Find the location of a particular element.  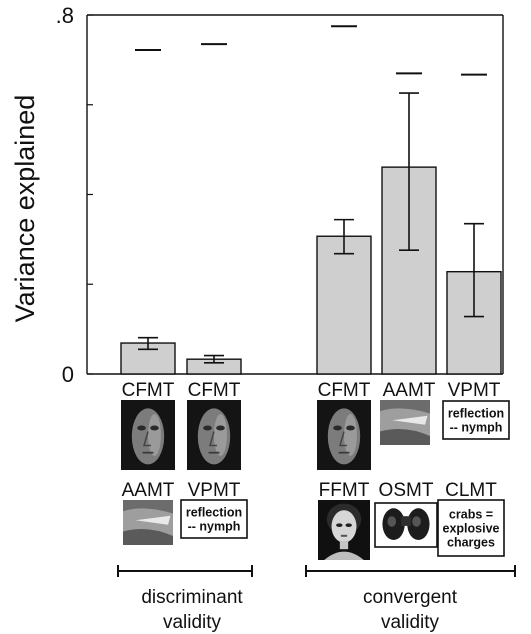

female-face-mouth is located at coordinates (344, 535).